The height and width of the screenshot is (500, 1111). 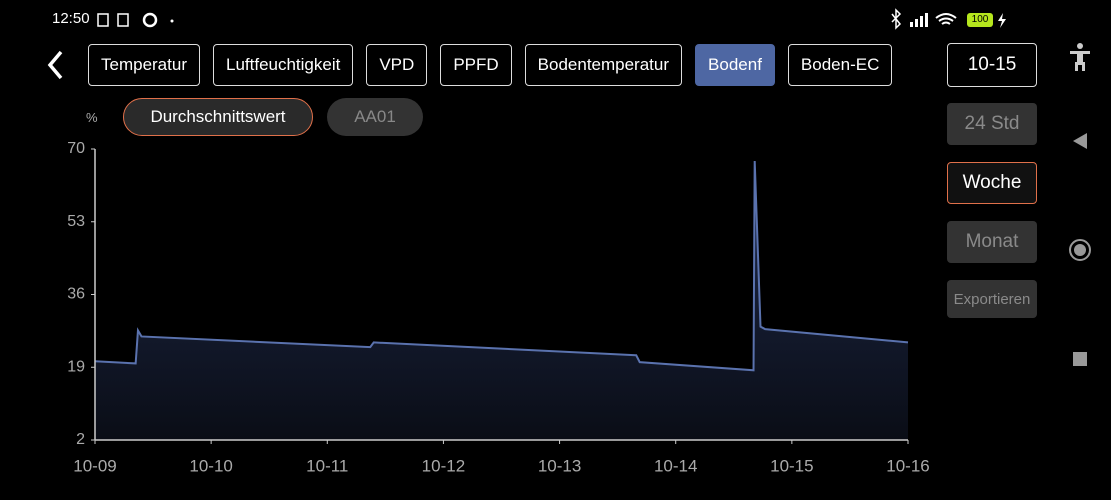 I want to click on x-tick-label: 10-13, so click(x=559, y=465).